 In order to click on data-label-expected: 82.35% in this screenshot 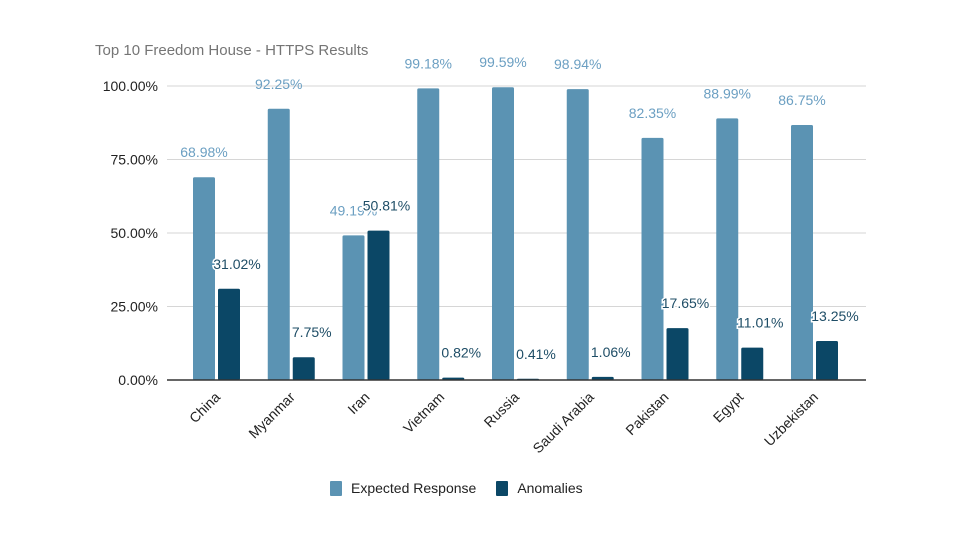, I will do `click(652, 113)`.